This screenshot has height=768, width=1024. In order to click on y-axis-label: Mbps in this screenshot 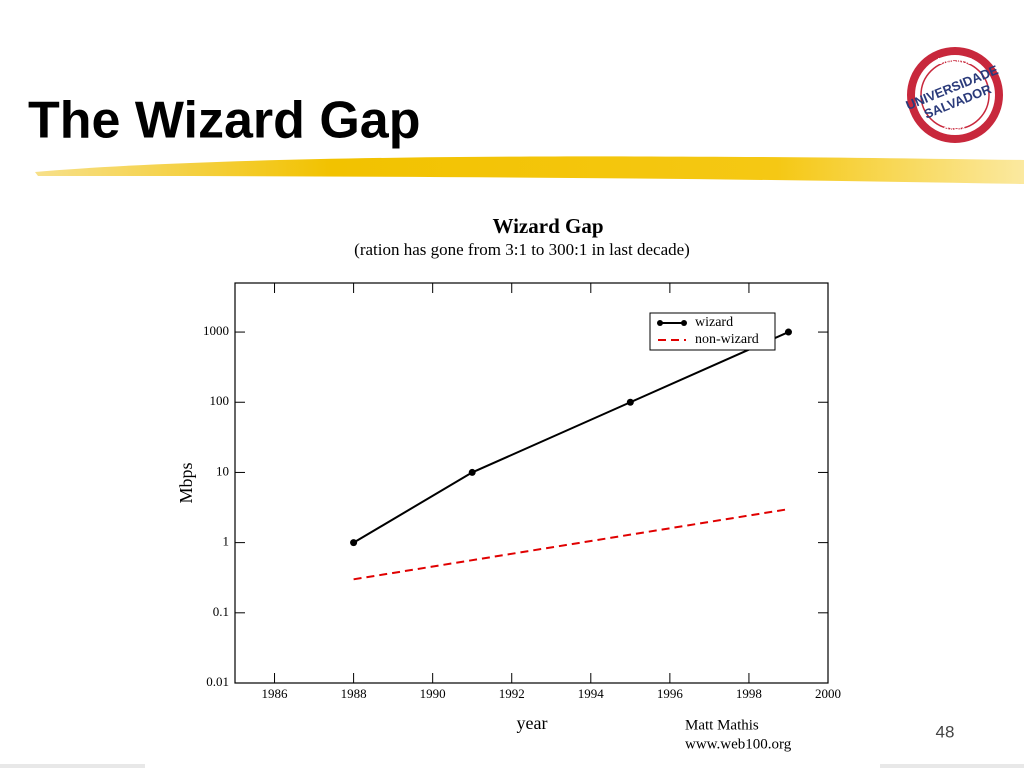, I will do `click(186, 482)`.